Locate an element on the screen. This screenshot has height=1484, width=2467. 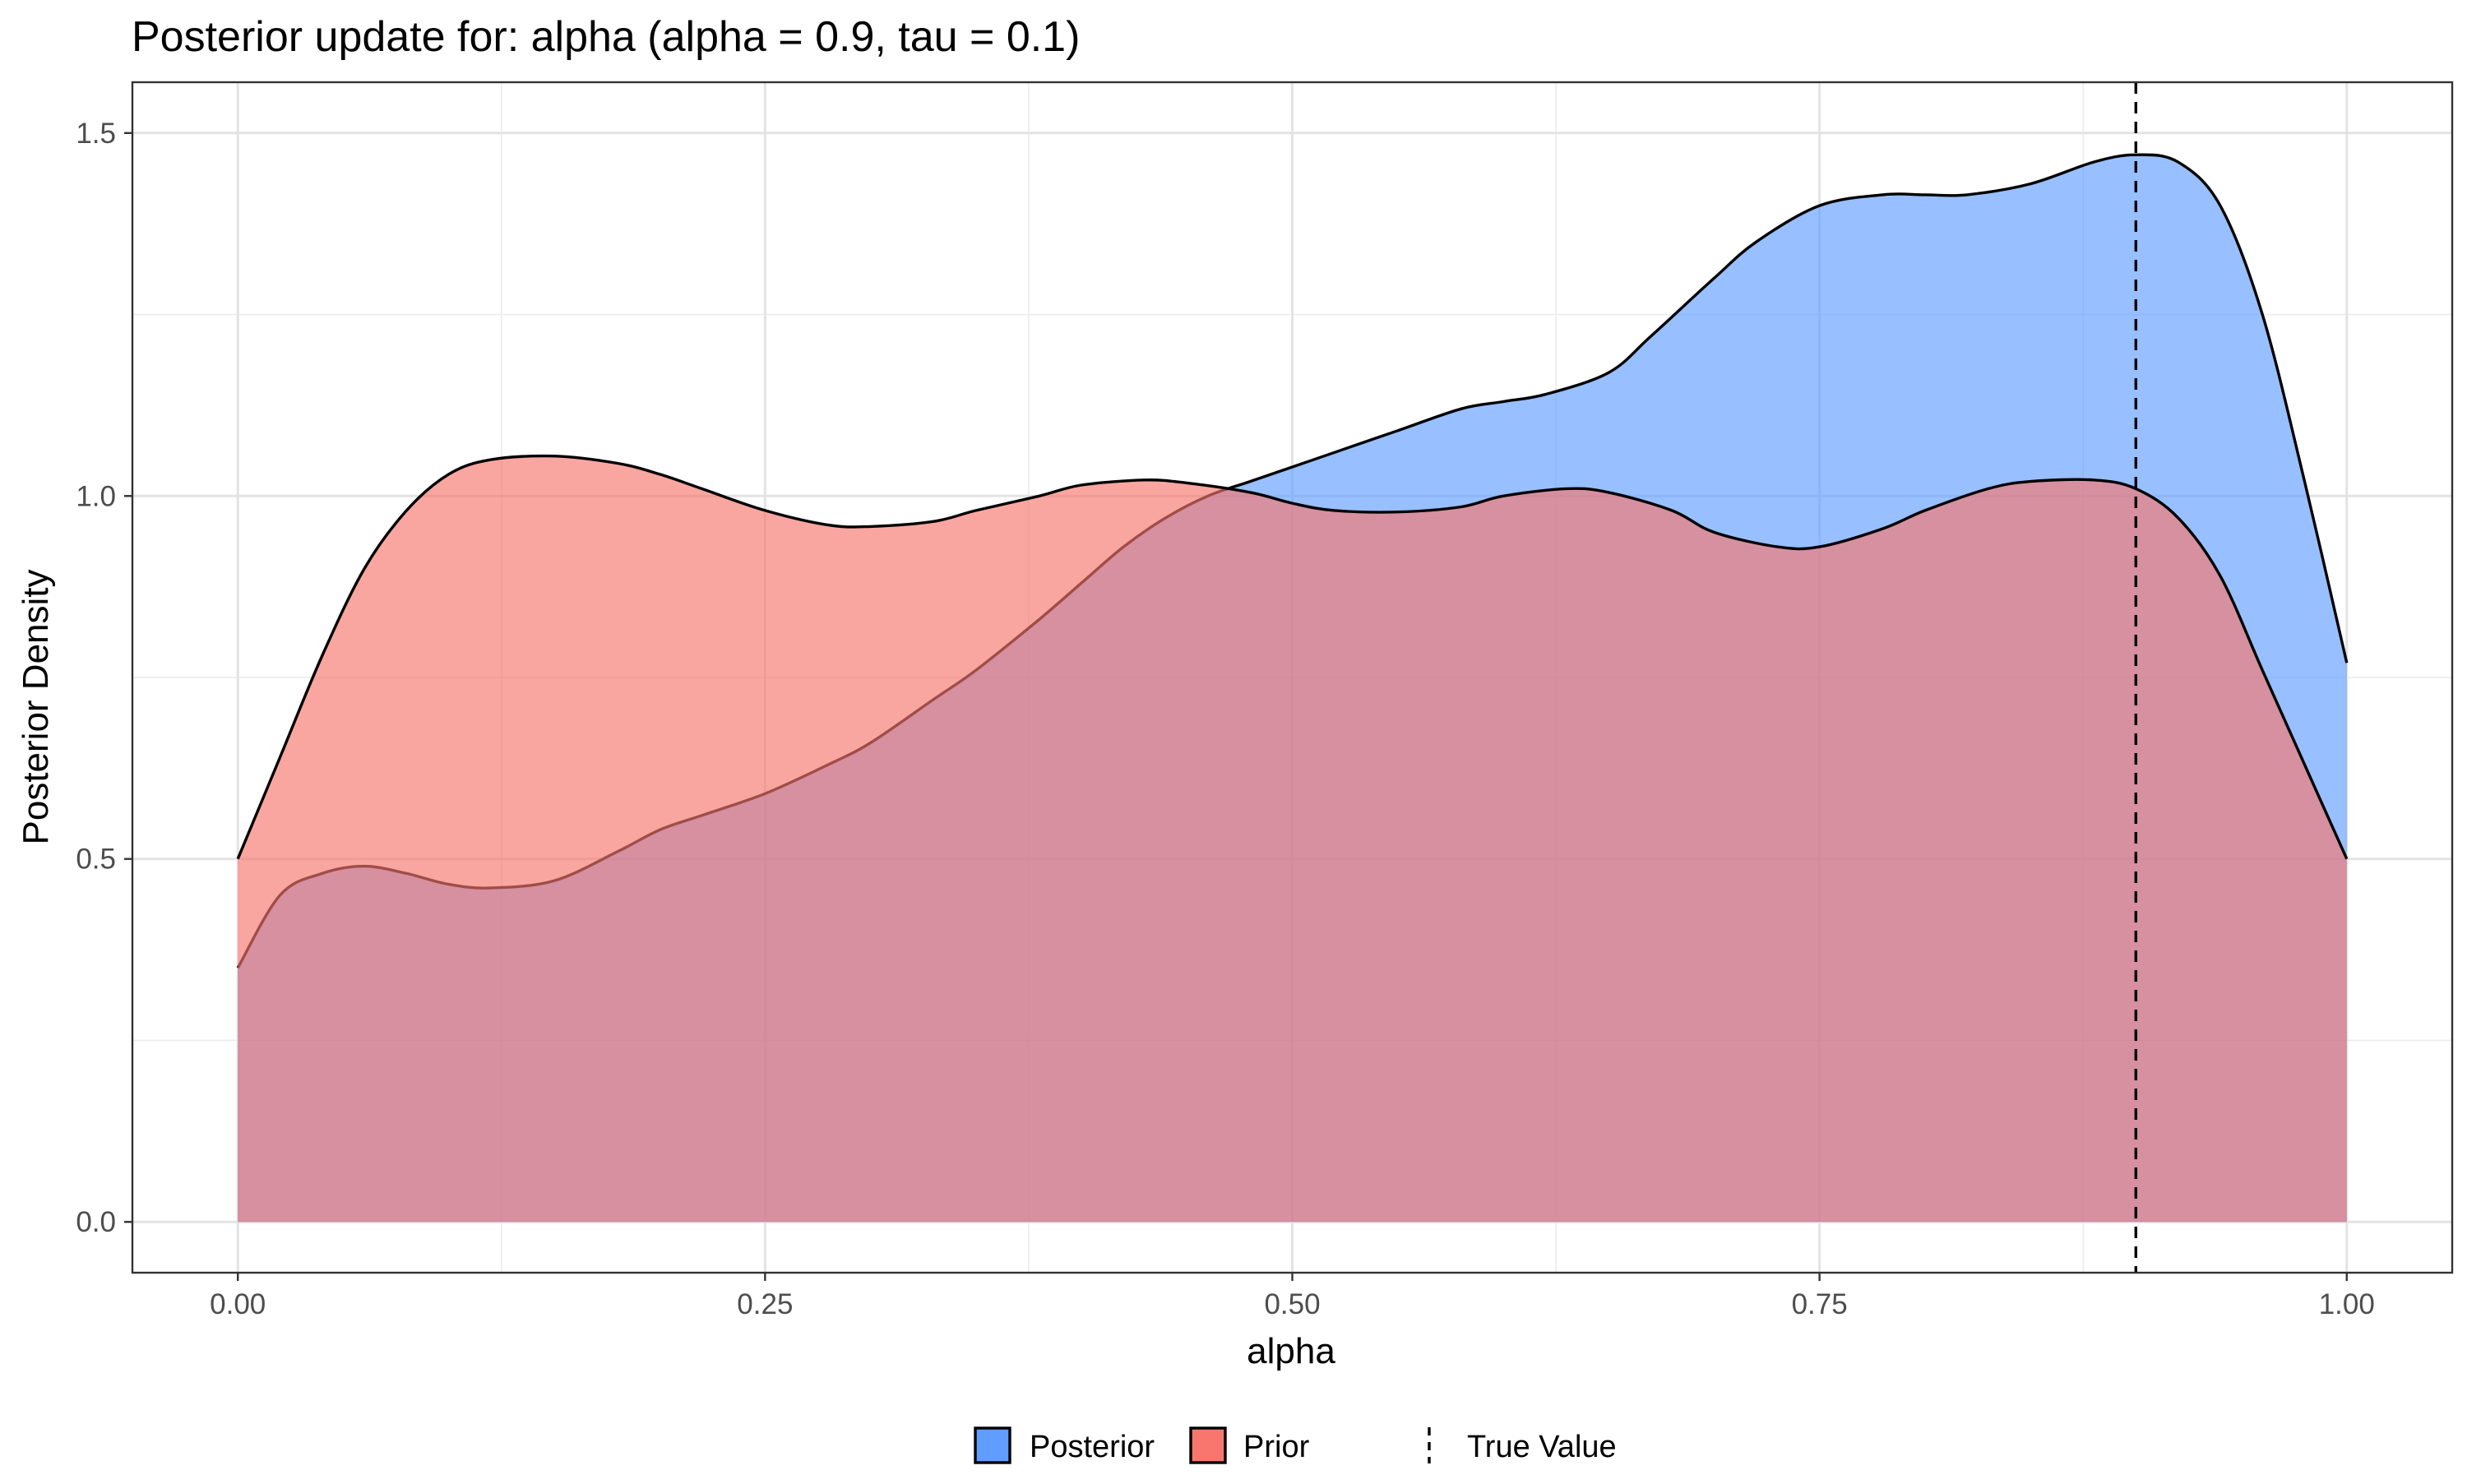
legend-label-prior: Prior is located at coordinates (1277, 1447).